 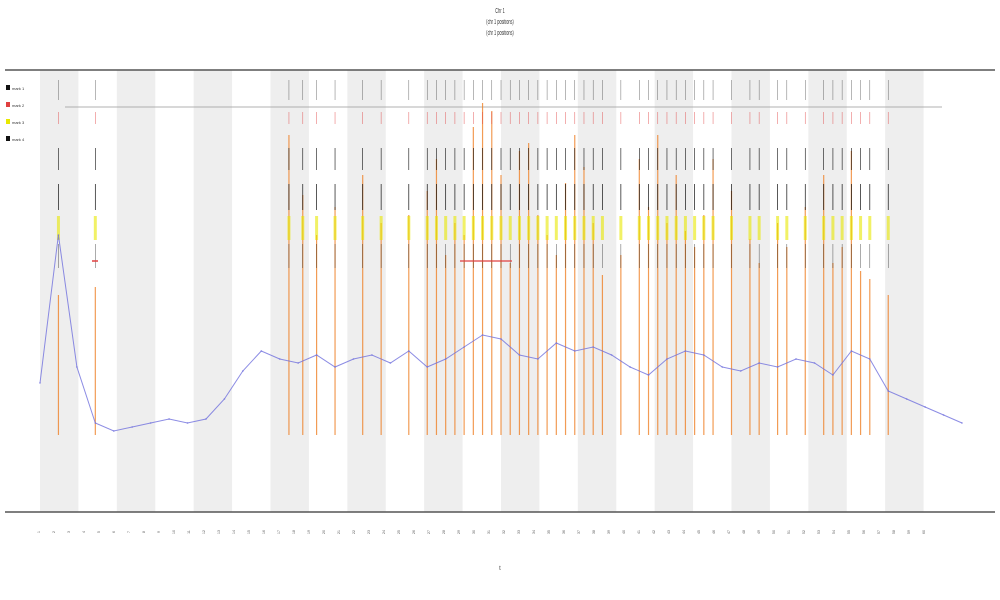 What do you see at coordinates (684, 532) in the screenshot?
I see `x-tick-label: 44` at bounding box center [684, 532].